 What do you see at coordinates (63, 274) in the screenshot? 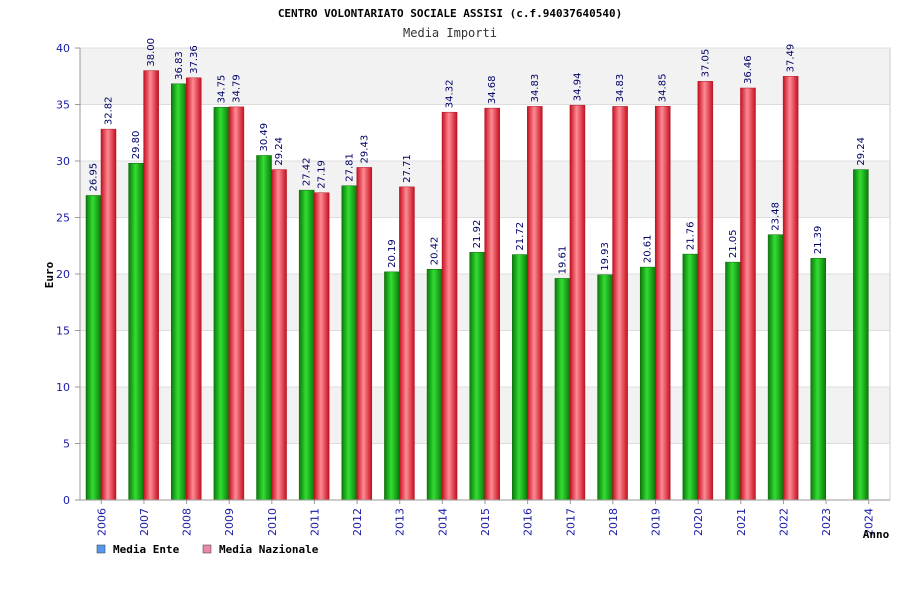
I see `y-tick-label: 20` at bounding box center [63, 274].